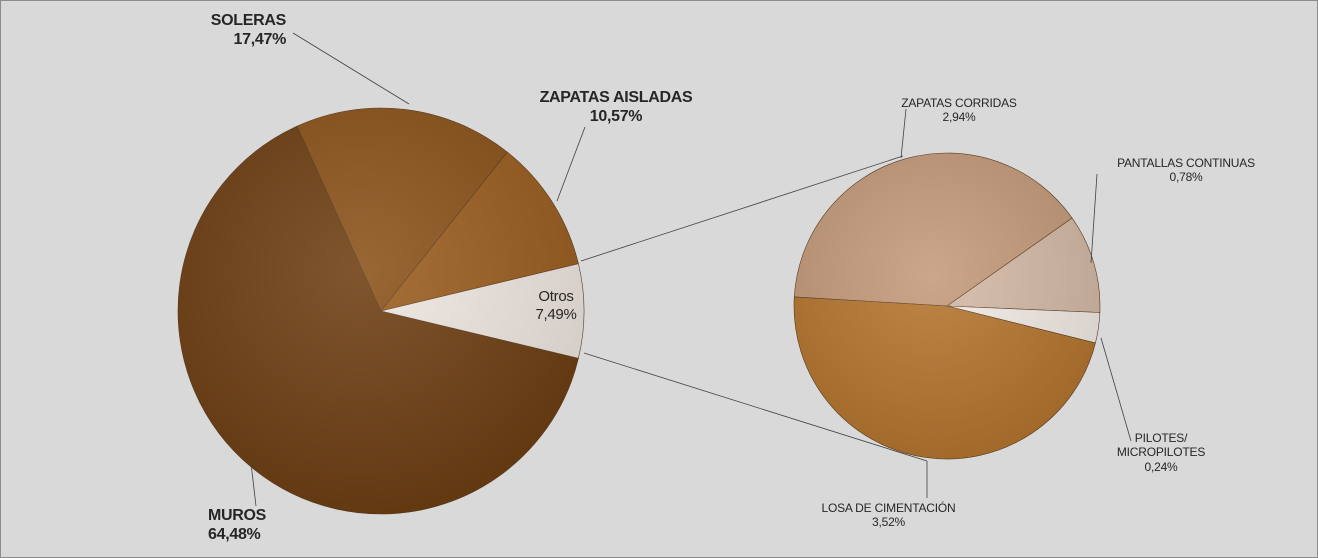  I want to click on value-label: 0,78%, so click(1186, 177).